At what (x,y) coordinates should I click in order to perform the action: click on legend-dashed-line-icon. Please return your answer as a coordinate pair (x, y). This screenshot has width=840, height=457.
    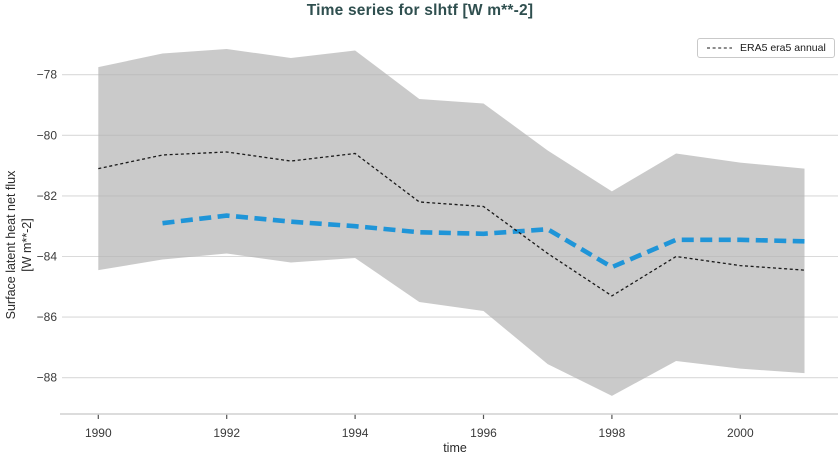
    Looking at the image, I should click on (719, 48).